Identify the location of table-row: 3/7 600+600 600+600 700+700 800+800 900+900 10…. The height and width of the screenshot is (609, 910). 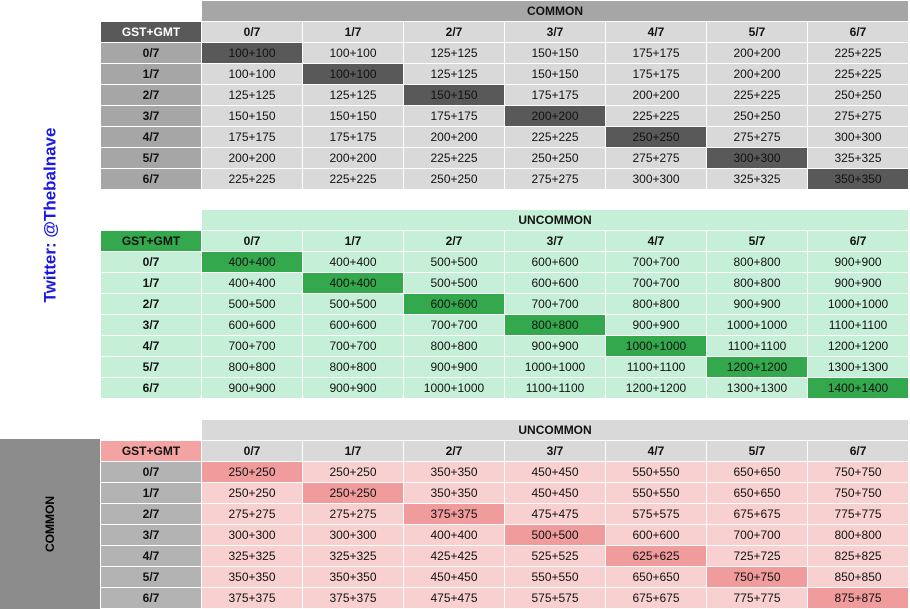
(505, 325).